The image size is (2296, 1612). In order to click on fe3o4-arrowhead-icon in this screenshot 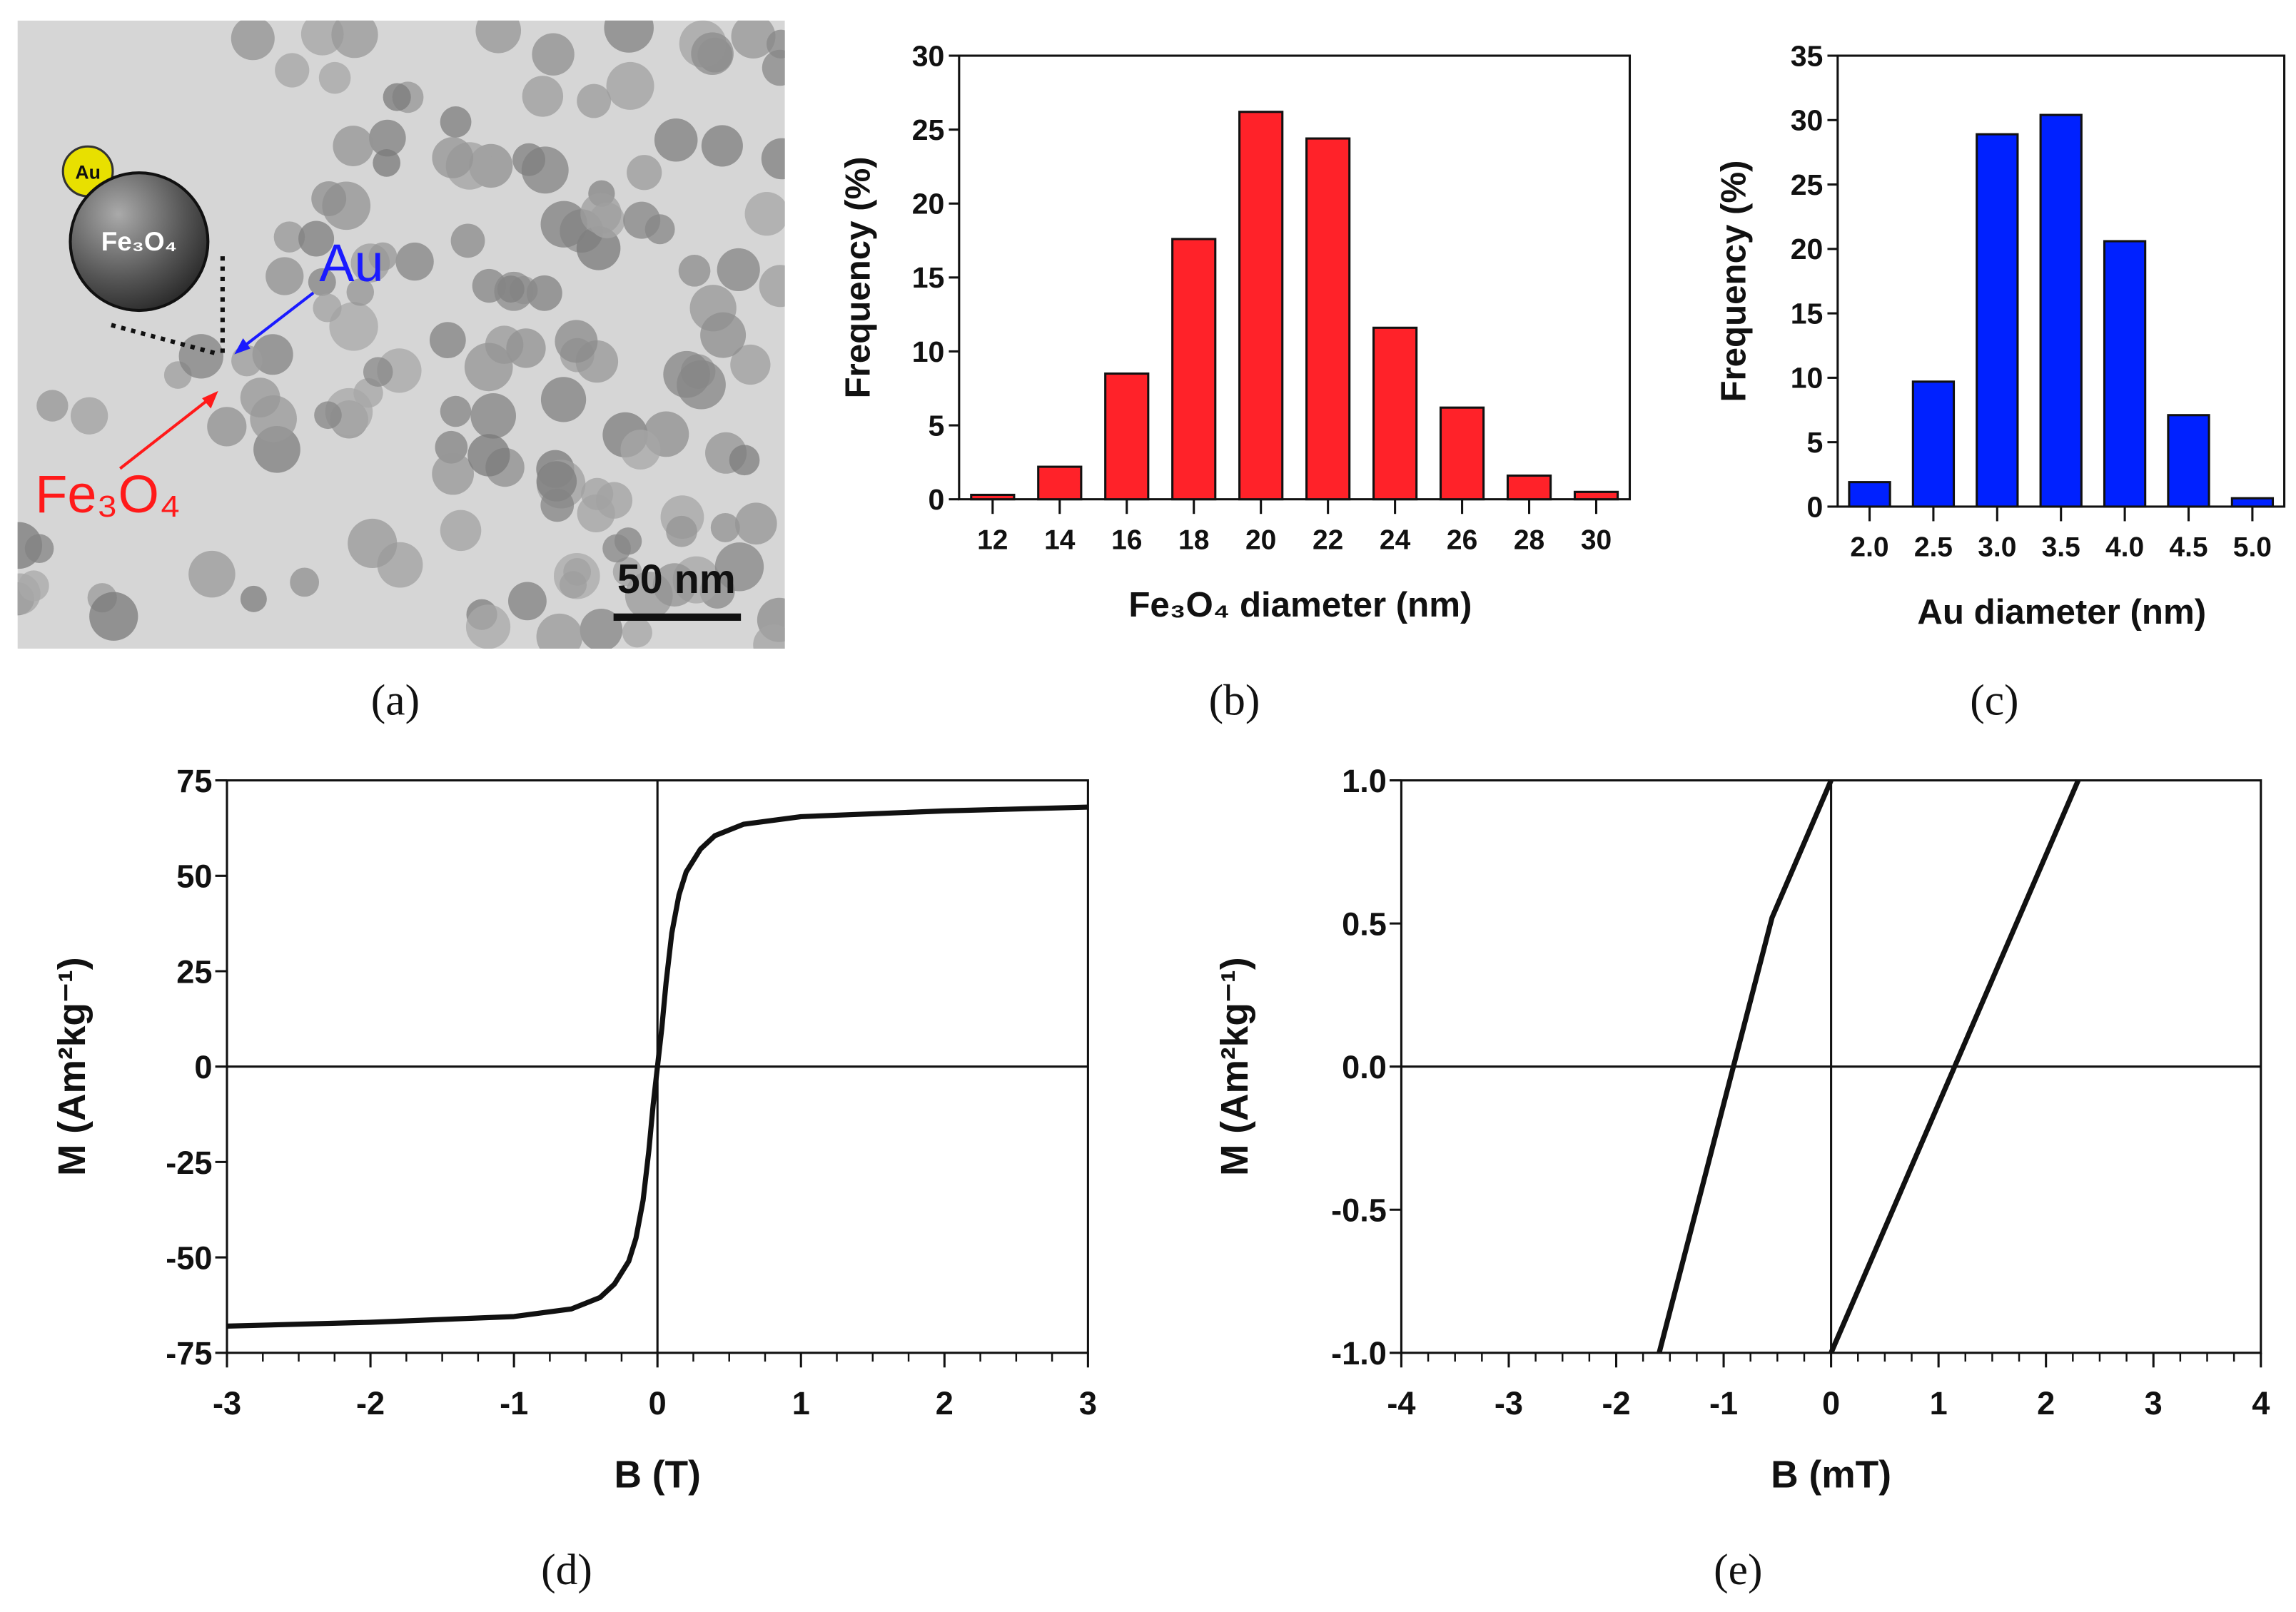, I will do `click(210, 400)`.